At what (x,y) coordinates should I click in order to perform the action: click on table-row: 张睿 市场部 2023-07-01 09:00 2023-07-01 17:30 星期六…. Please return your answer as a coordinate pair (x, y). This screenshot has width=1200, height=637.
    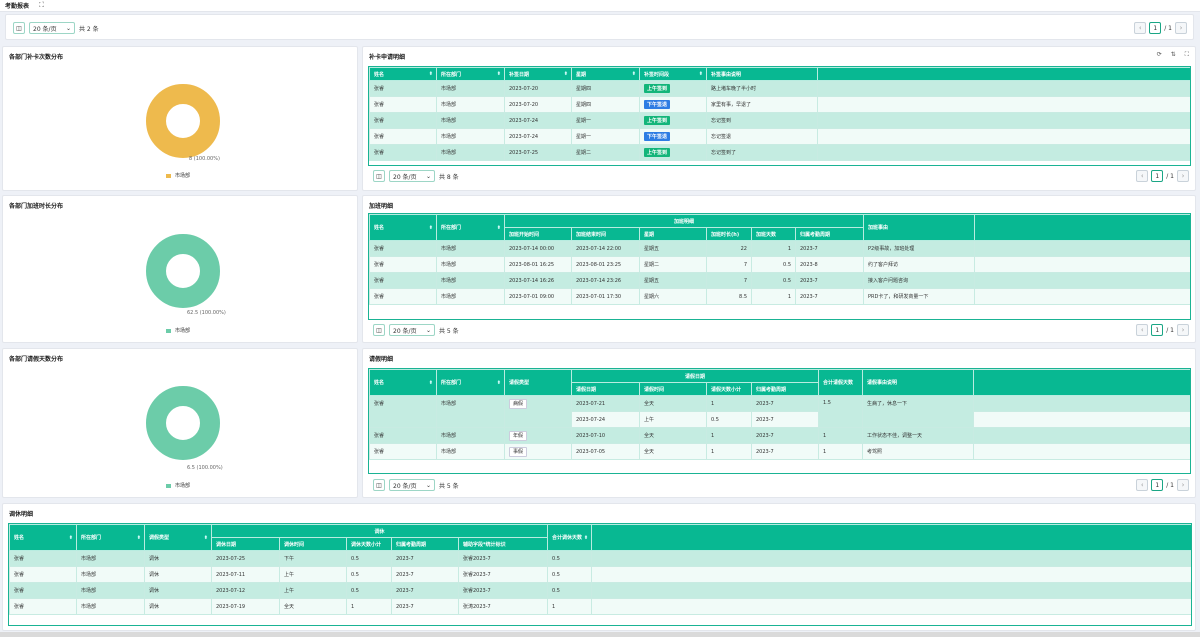
    Looking at the image, I should click on (779, 296).